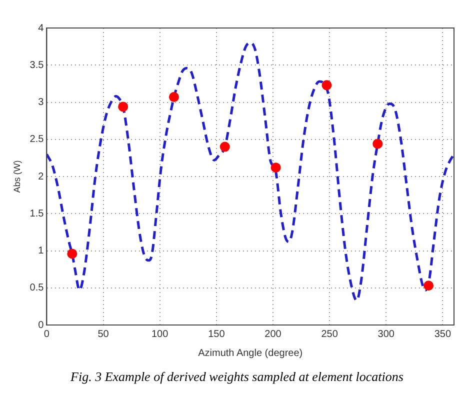 This screenshot has width=474, height=407. I want to click on x-tick-label: 150, so click(217, 334).